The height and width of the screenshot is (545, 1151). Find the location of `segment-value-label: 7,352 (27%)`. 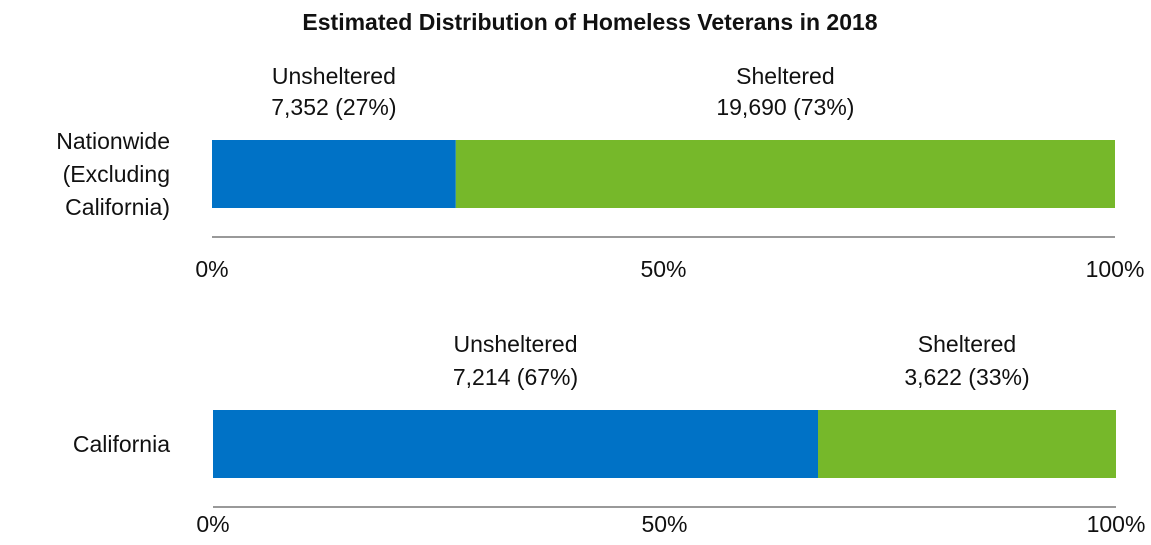

segment-value-label: 7,352 (27%) is located at coordinates (333, 107).